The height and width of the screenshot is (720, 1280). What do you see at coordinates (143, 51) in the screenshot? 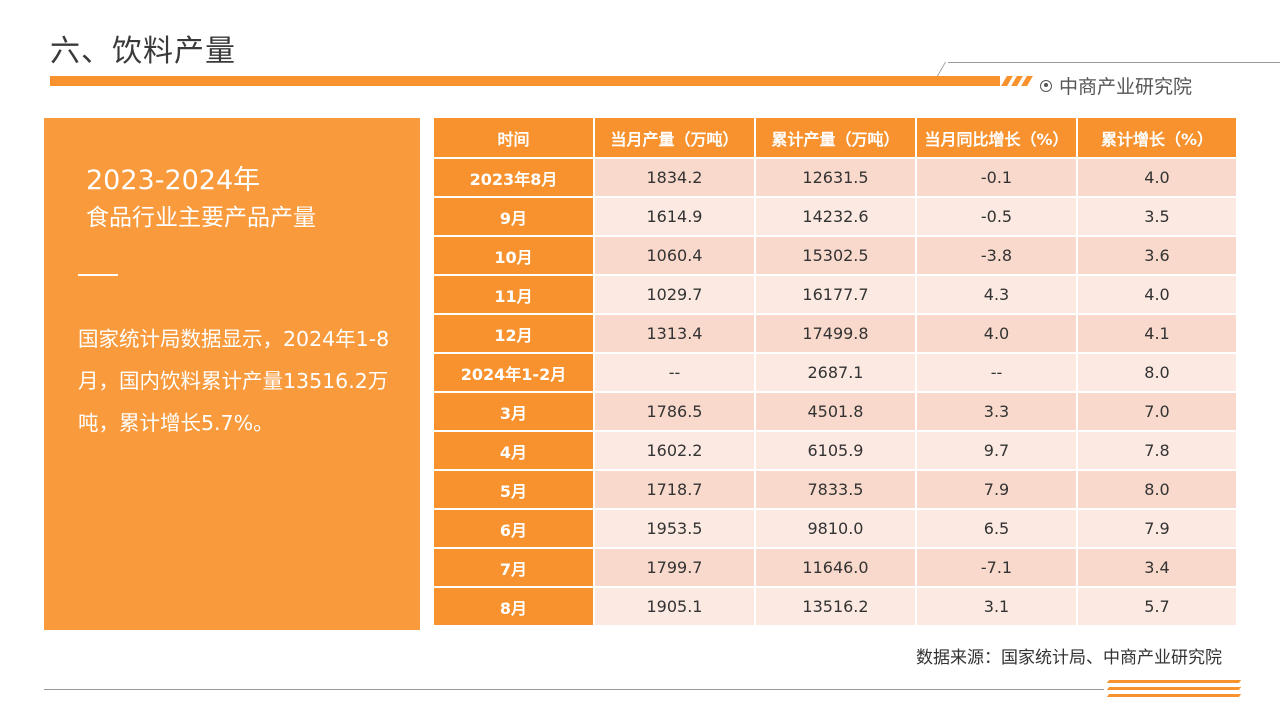
I see `page-title: 六、饮料产量` at bounding box center [143, 51].